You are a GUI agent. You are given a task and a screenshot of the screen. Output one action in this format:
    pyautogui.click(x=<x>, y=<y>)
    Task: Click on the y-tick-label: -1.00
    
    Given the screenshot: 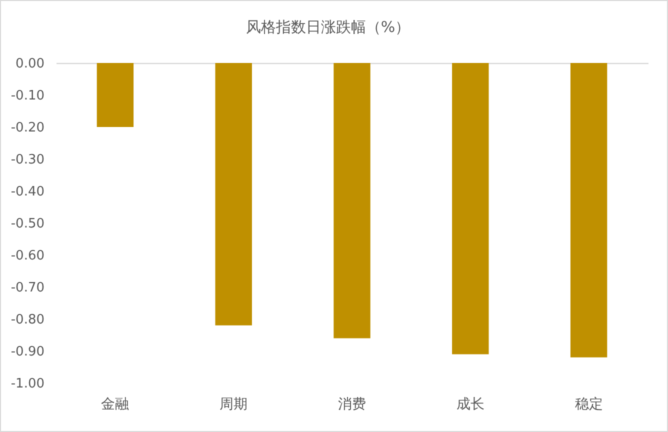 What is the action you would take?
    pyautogui.click(x=27, y=384)
    